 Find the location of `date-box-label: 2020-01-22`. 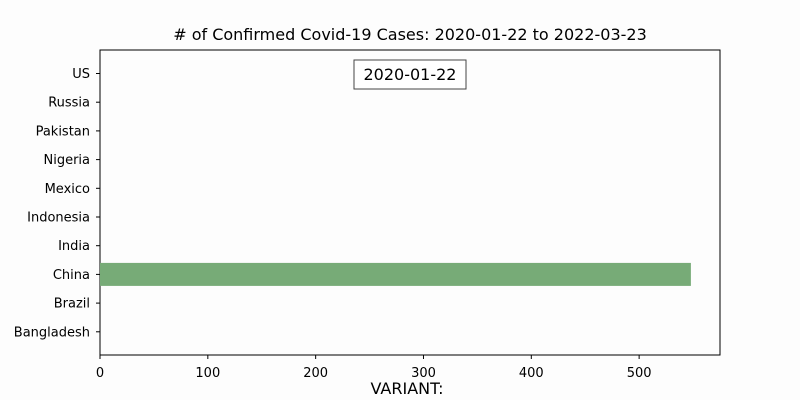

date-box-label: 2020-01-22 is located at coordinates (410, 74).